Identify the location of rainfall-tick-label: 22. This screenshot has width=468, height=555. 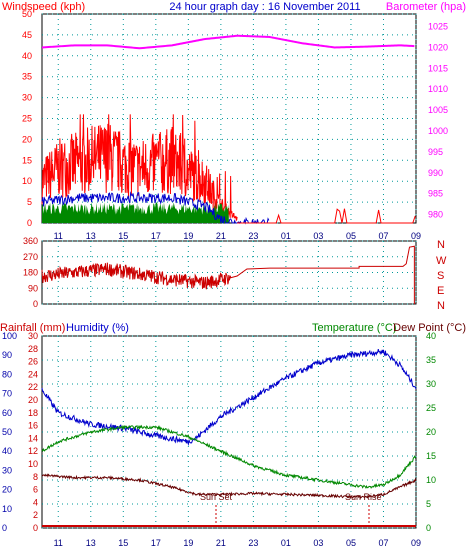
(33, 387).